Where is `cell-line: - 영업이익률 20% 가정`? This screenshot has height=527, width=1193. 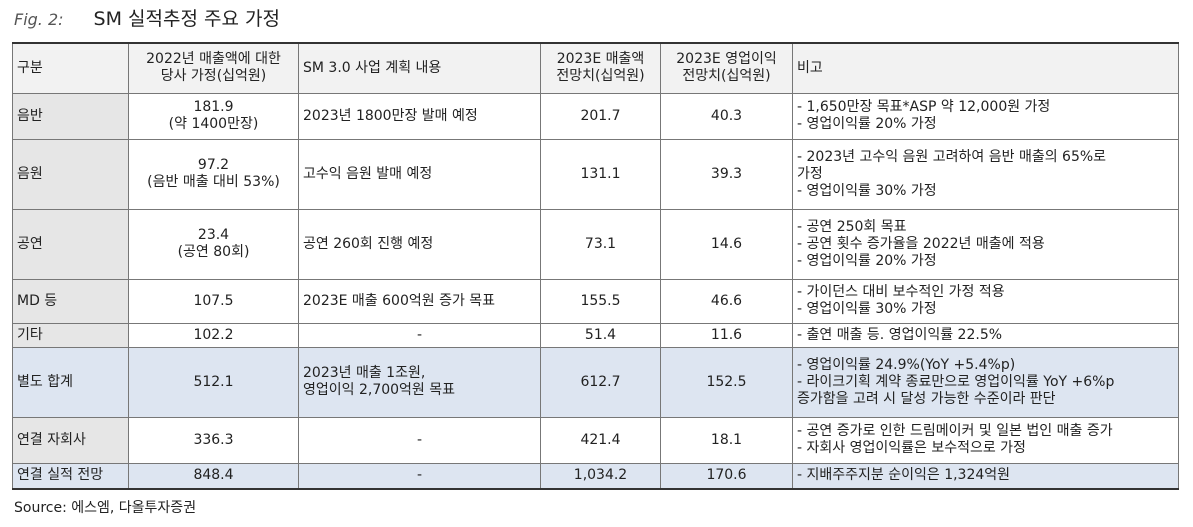
cell-line: - 영업이익률 20% 가정 is located at coordinates (867, 124).